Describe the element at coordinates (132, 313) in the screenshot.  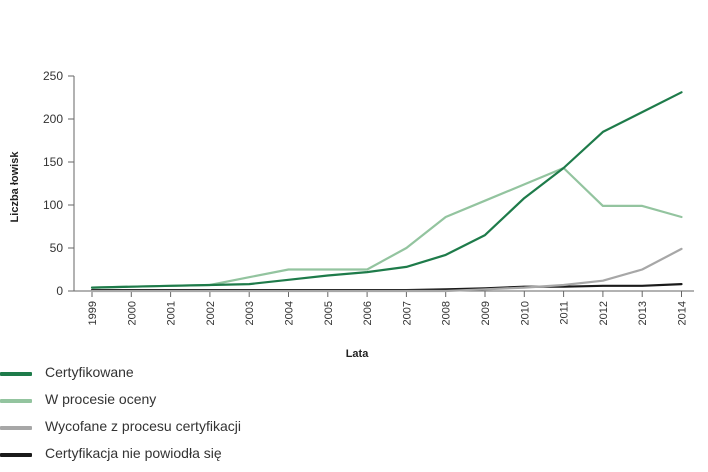
I see `x-tick-label: 2000` at that location.